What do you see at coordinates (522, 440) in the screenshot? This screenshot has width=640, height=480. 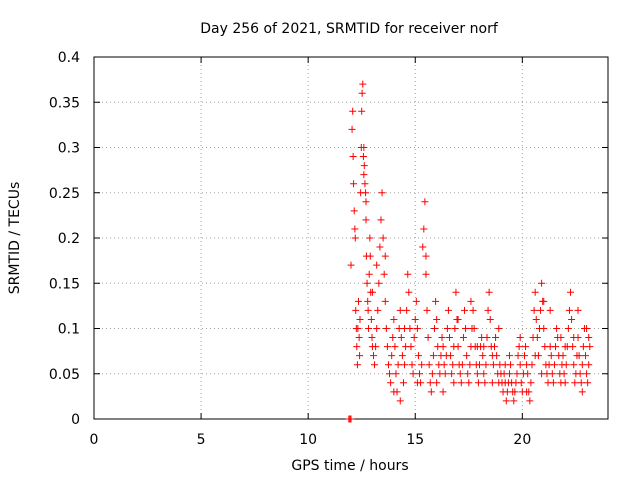 I see `x-tick-label: 20` at bounding box center [522, 440].